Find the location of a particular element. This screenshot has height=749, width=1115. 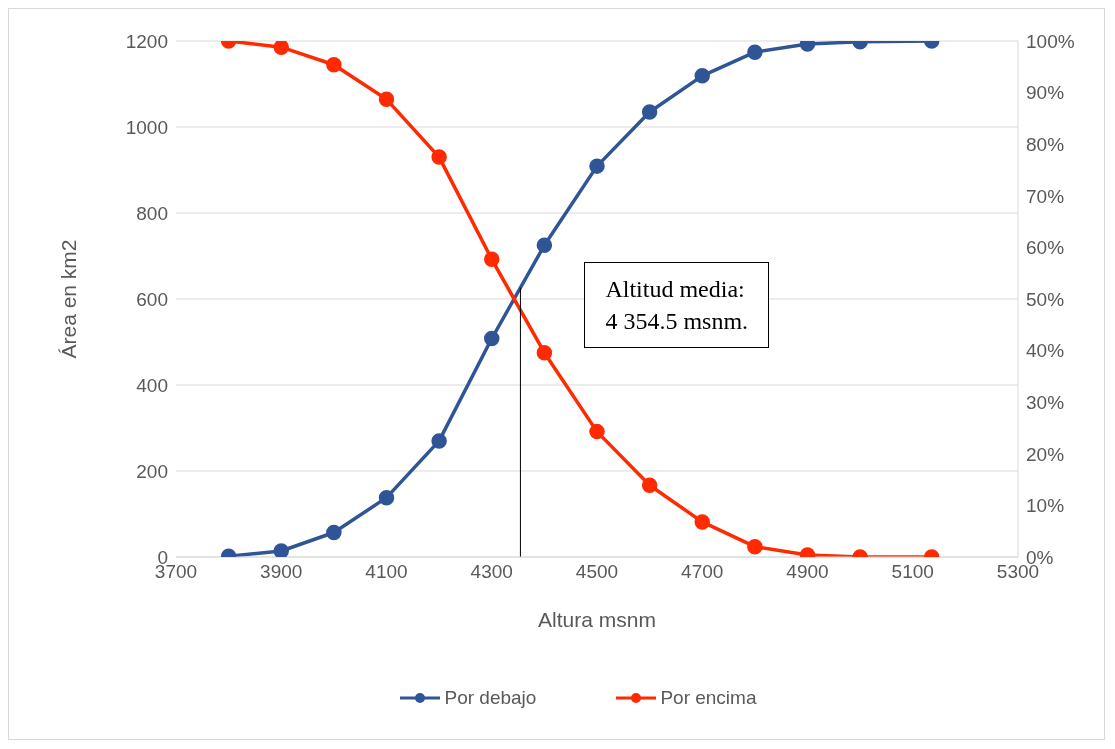

x-tick-label: 4500 is located at coordinates (597, 572).